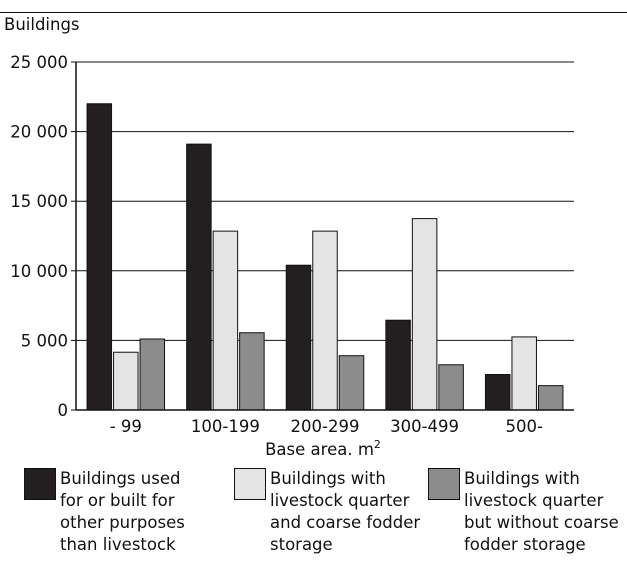 The height and width of the screenshot is (564, 627). I want to click on legend-swatch-other-purposes, so click(40, 484).